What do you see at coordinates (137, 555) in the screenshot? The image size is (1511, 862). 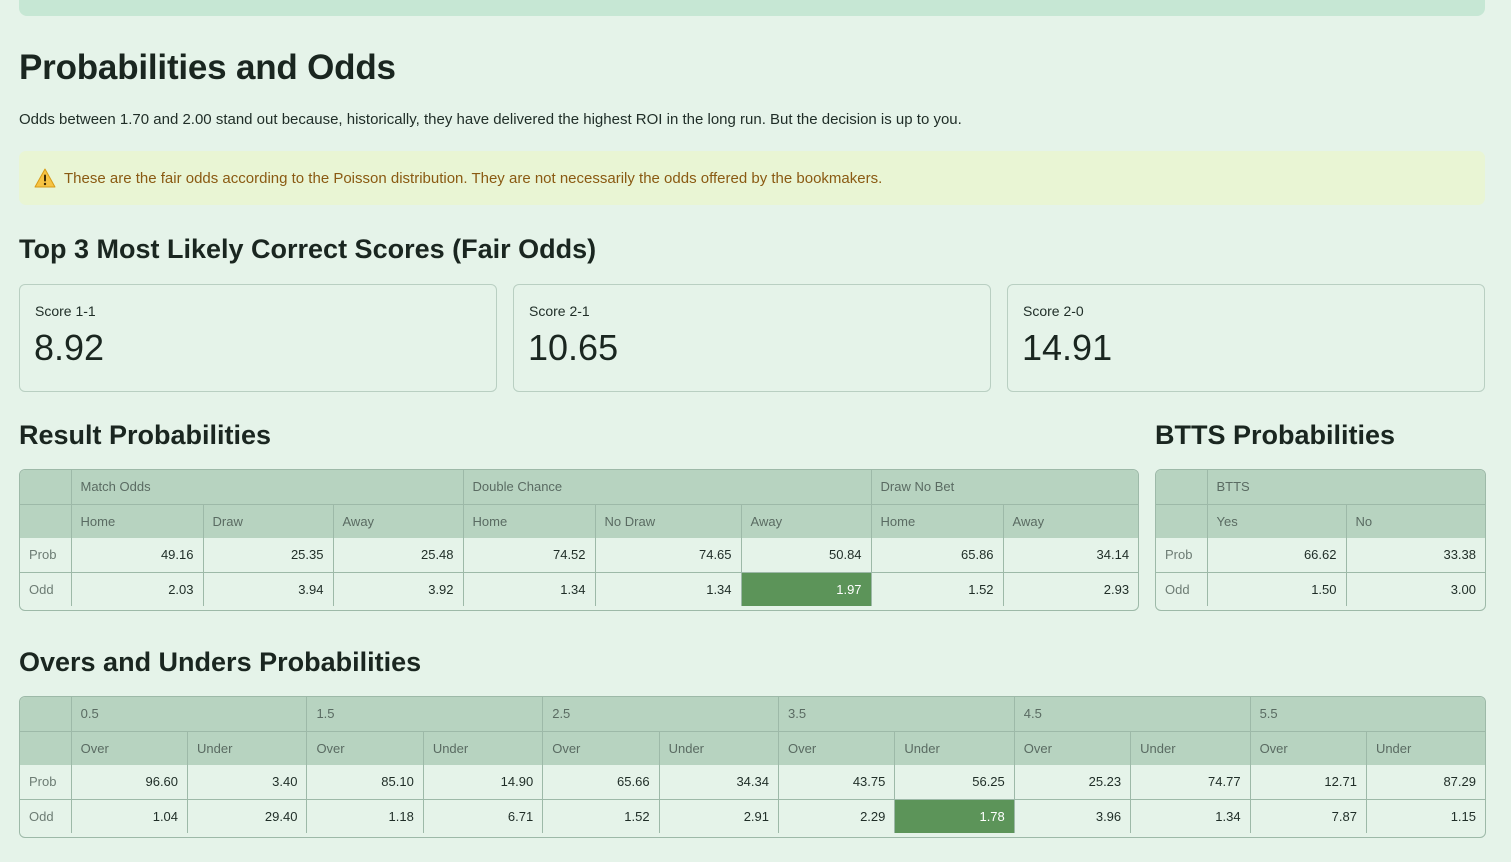 I see `table-cell: 49.16` at bounding box center [137, 555].